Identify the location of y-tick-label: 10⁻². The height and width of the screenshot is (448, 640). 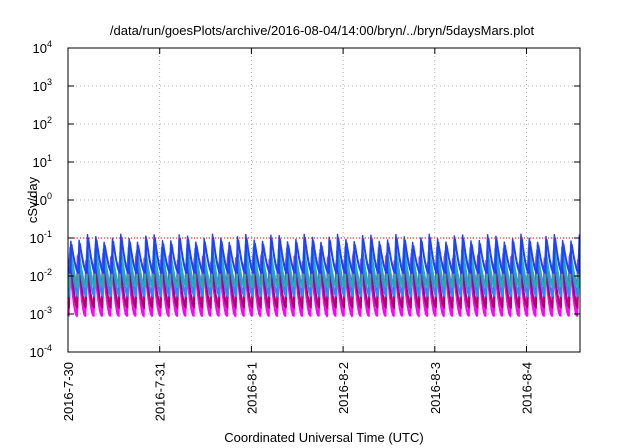
(41, 275).